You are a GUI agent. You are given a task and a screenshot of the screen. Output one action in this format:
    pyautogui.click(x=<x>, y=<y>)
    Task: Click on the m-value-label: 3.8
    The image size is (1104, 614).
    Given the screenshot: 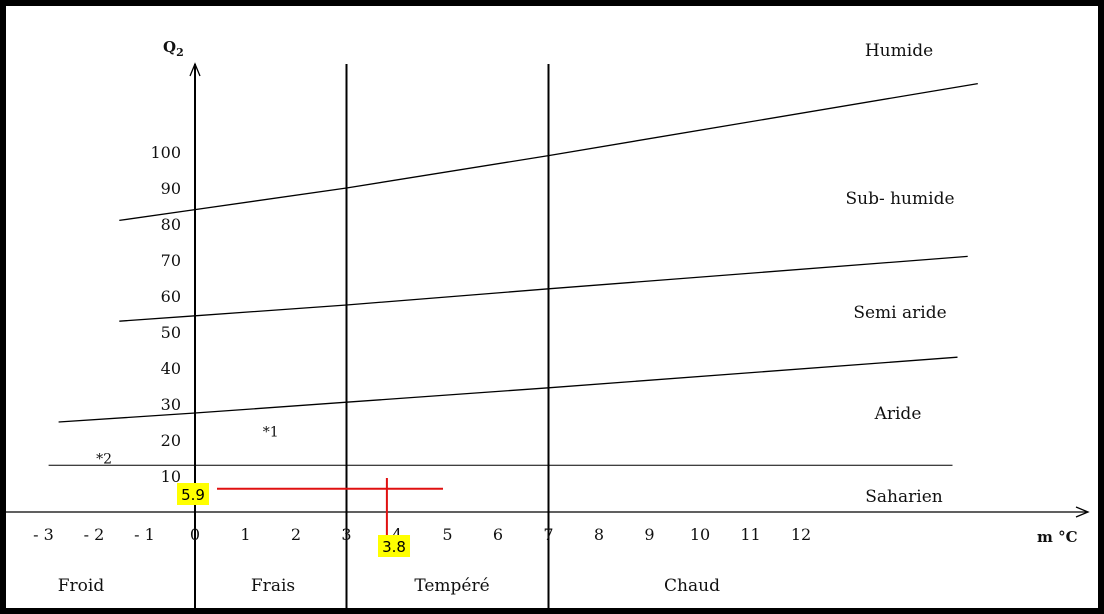 What is the action you would take?
    pyautogui.click(x=394, y=547)
    